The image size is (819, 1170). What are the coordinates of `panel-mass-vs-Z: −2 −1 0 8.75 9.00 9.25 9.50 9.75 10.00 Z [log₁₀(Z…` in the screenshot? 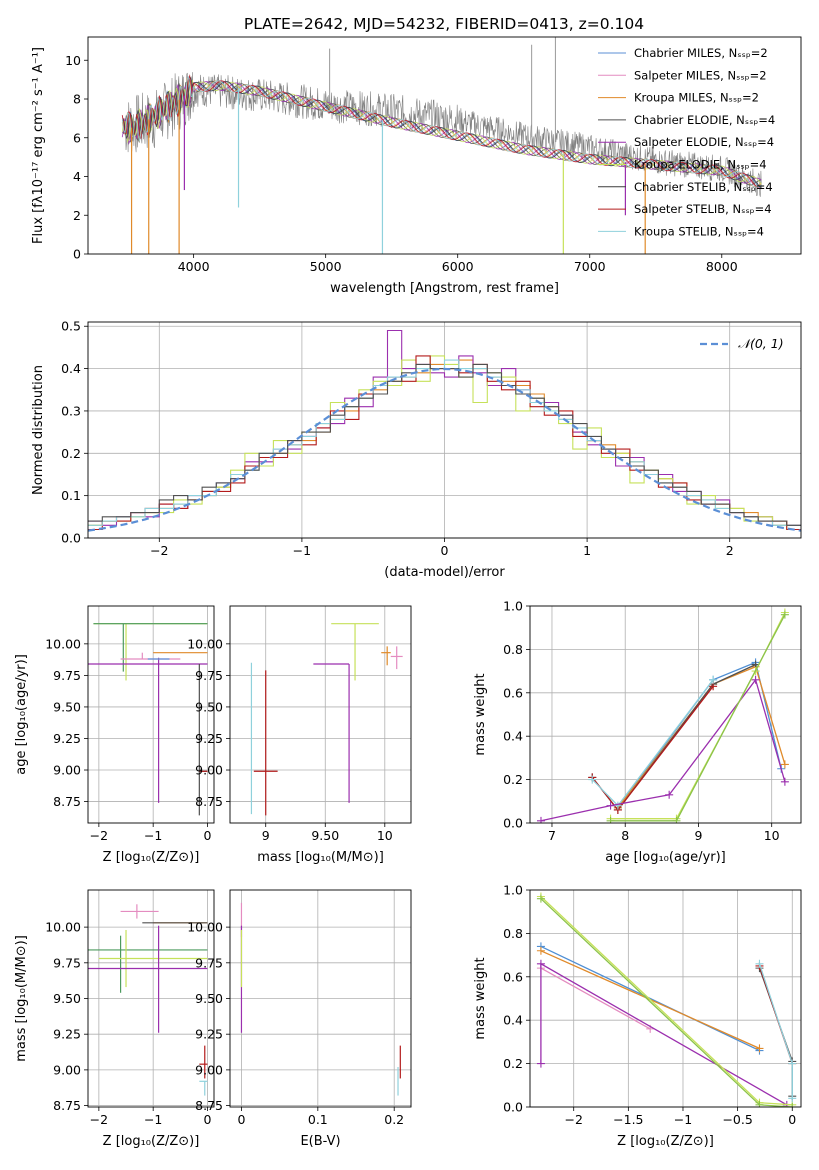 It's located at (114, 1019).